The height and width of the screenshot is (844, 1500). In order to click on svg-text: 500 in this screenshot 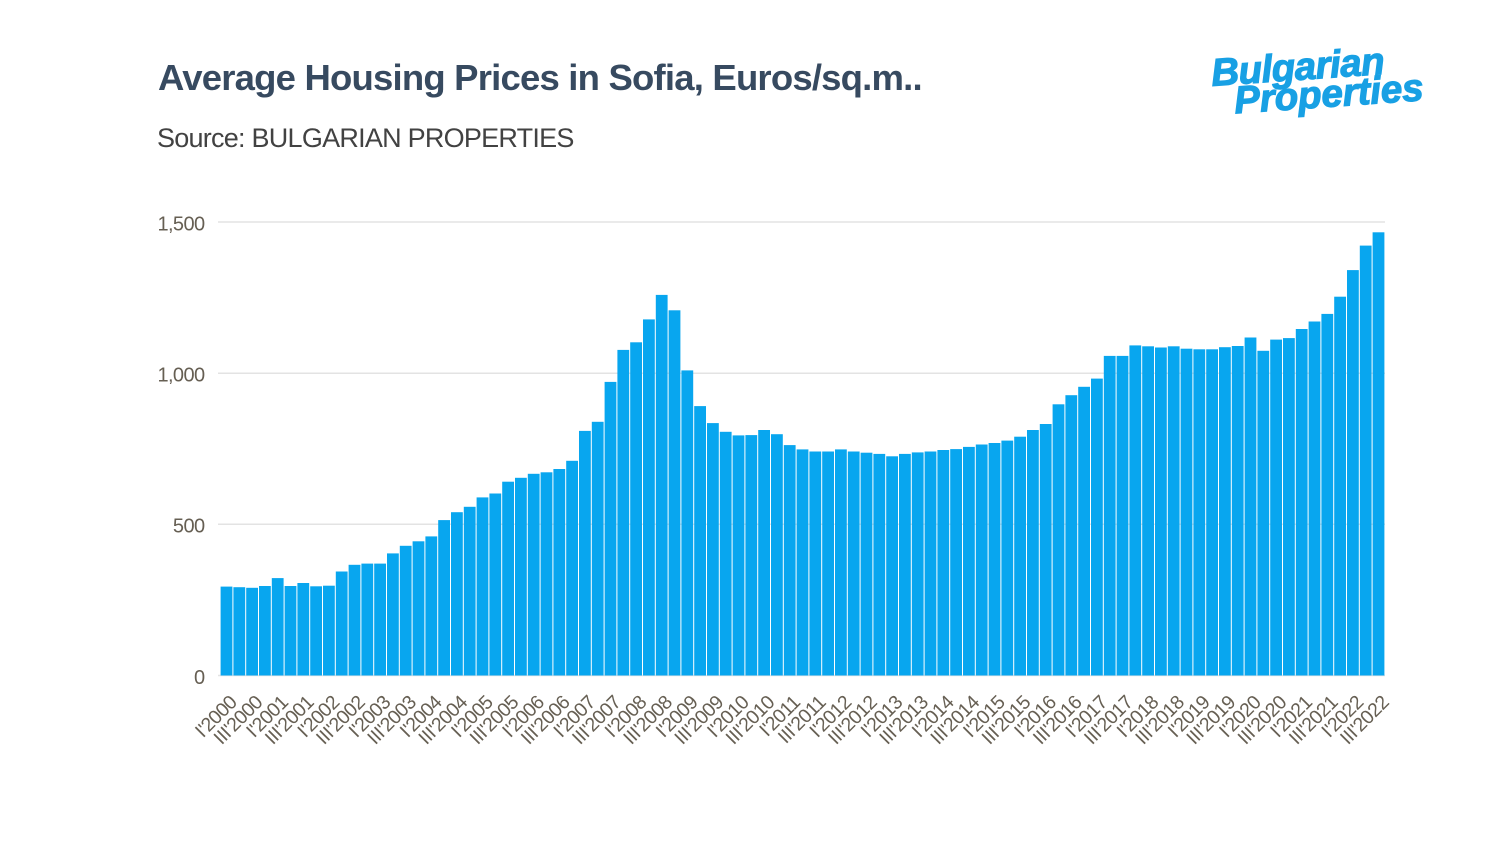, I will do `click(189, 527)`.